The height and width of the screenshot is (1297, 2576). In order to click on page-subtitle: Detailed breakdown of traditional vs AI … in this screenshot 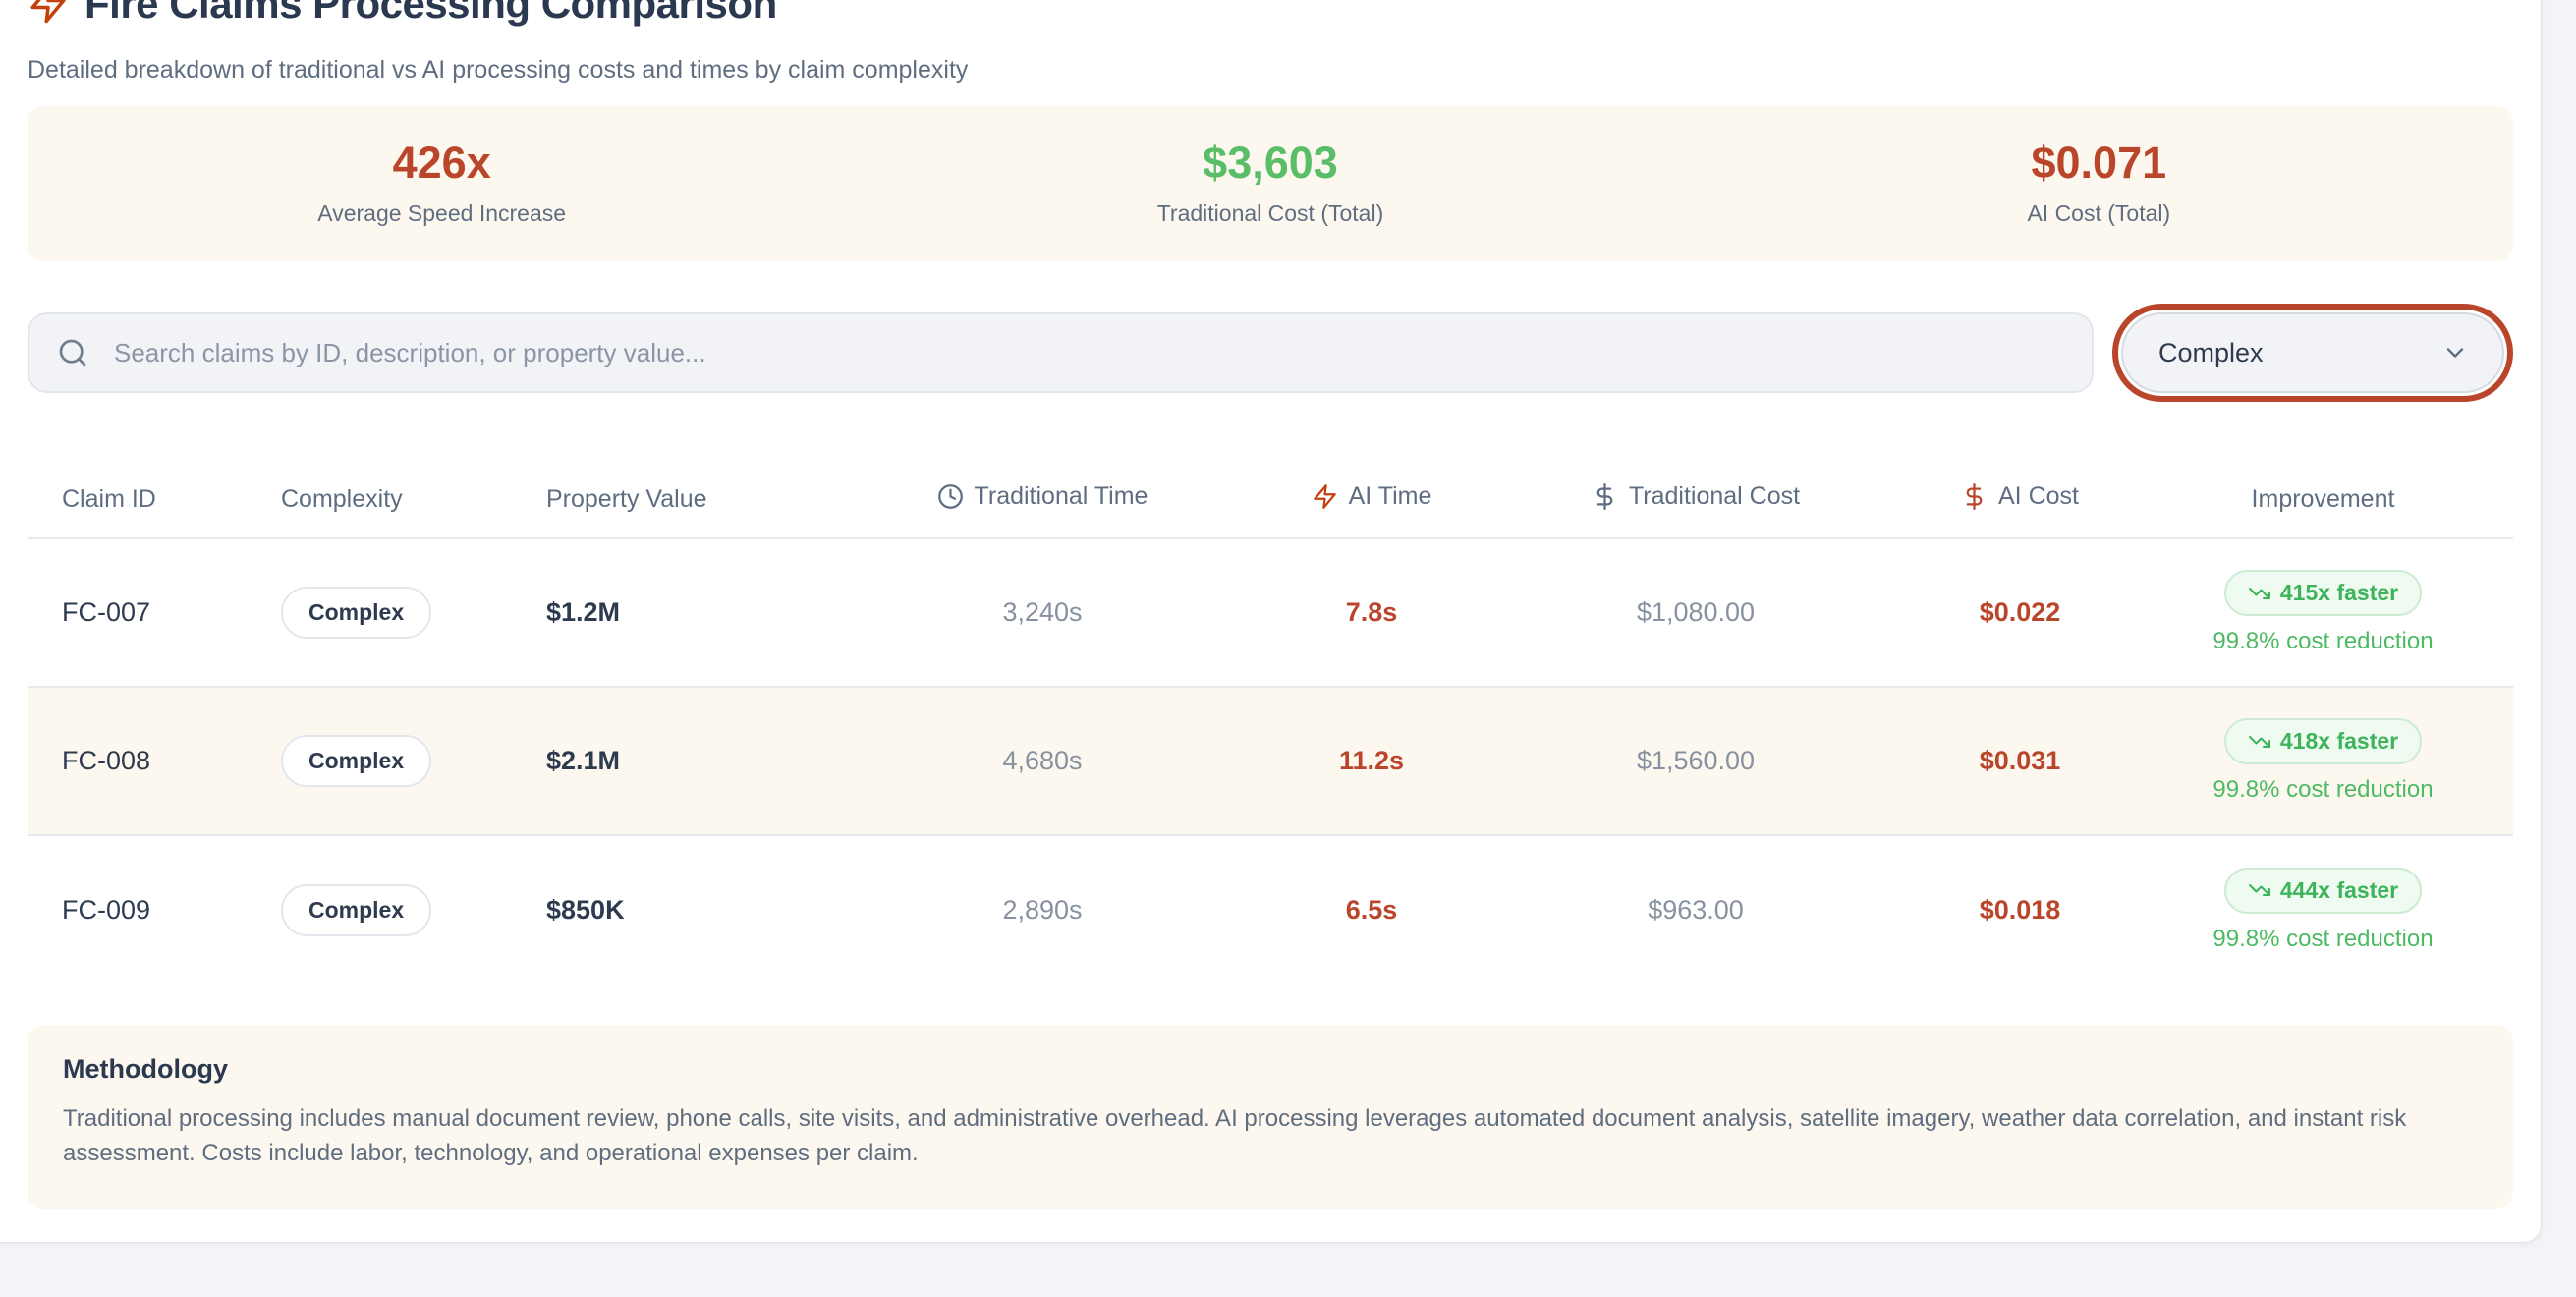, I will do `click(498, 70)`.